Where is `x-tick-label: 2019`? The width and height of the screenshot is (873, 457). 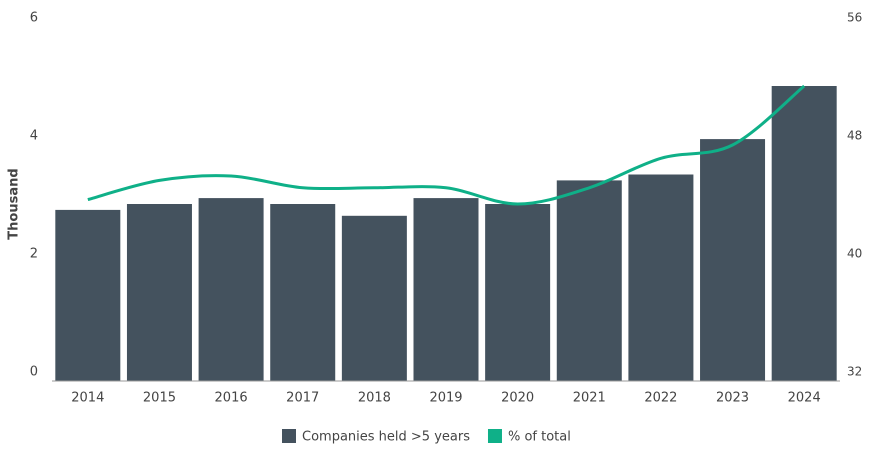
x-tick-label: 2019 is located at coordinates (445, 398).